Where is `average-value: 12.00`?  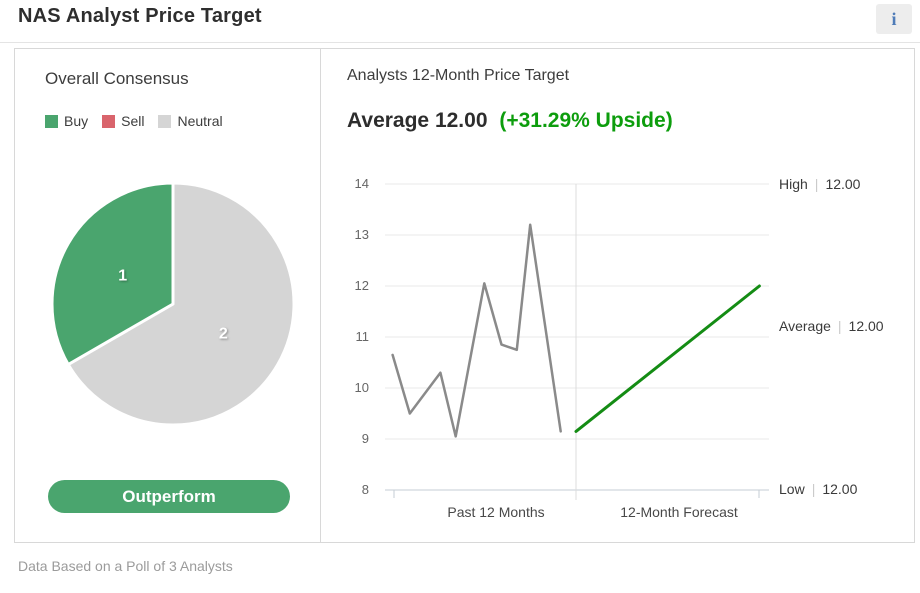 average-value: 12.00 is located at coordinates (461, 120).